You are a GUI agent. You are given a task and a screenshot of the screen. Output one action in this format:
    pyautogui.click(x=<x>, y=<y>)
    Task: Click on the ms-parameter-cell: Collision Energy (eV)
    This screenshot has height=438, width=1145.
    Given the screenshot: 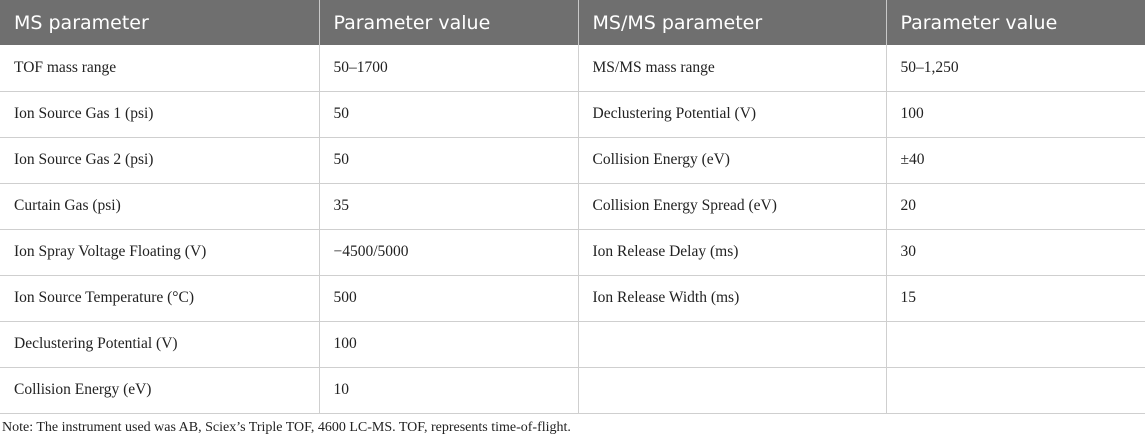 What is the action you would take?
    pyautogui.click(x=159, y=390)
    